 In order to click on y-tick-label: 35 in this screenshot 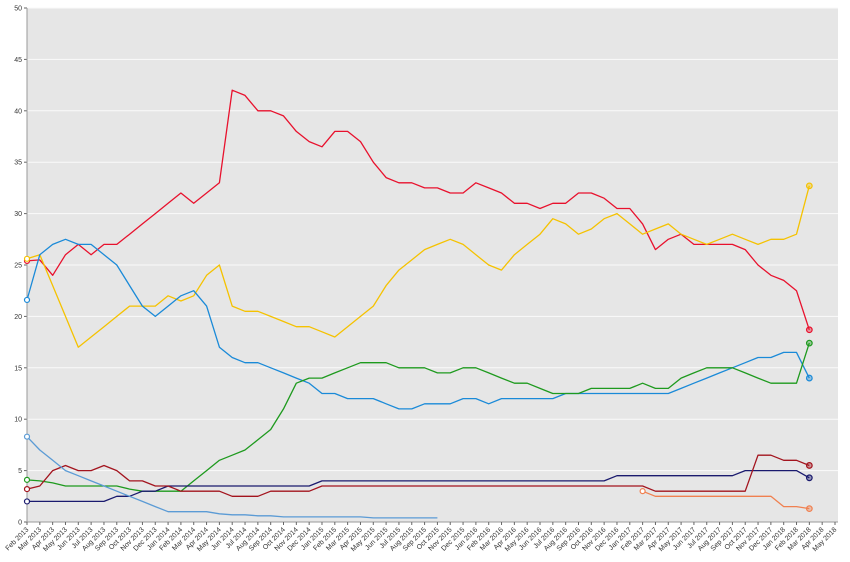, I will do `click(18, 163)`.